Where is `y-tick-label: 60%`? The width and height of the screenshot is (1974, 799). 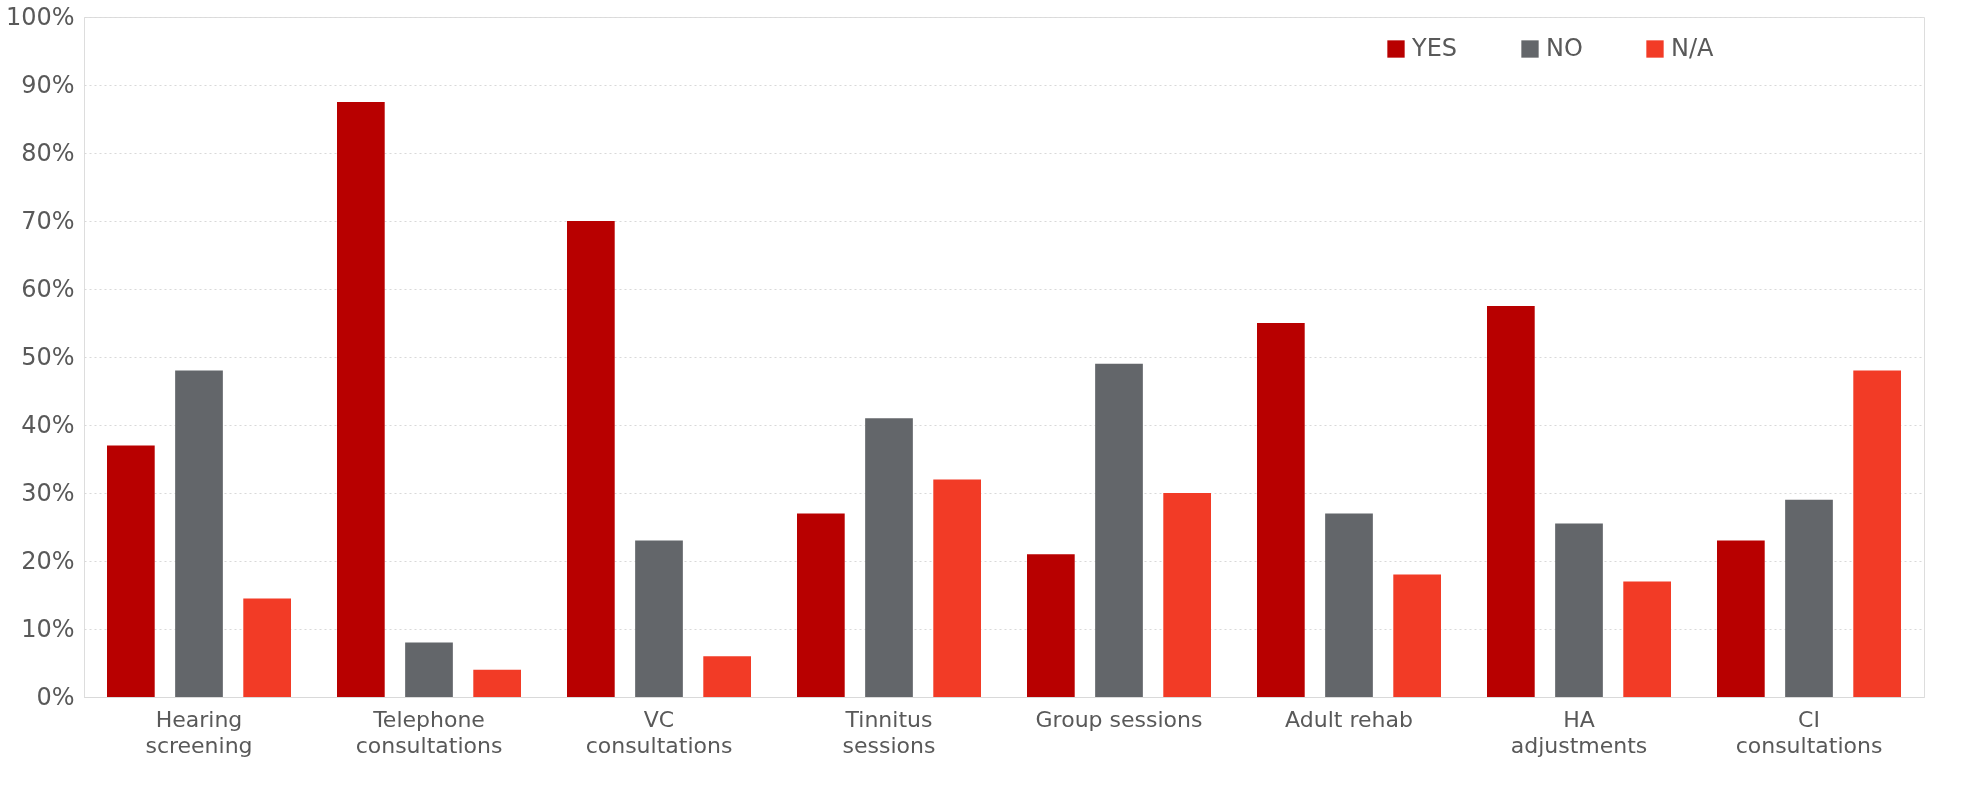 y-tick-label: 60% is located at coordinates (48, 288).